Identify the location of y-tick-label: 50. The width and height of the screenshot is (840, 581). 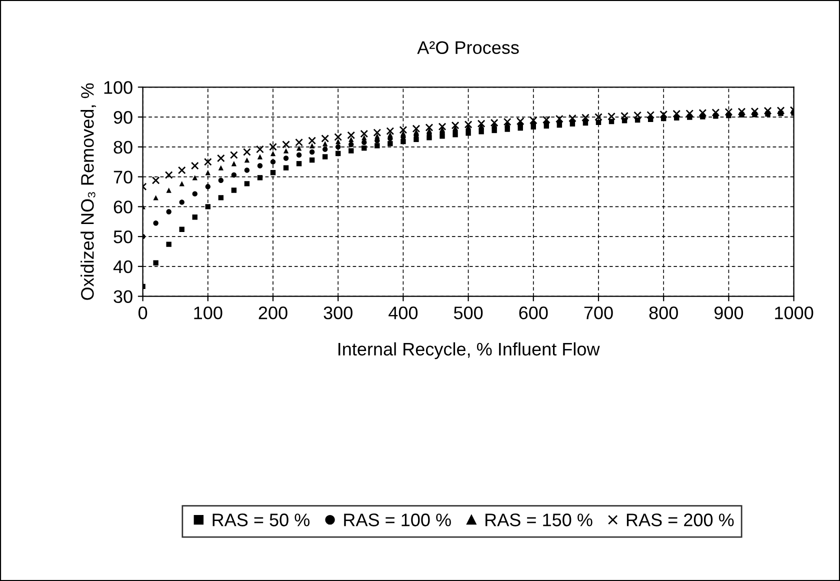
(123, 237).